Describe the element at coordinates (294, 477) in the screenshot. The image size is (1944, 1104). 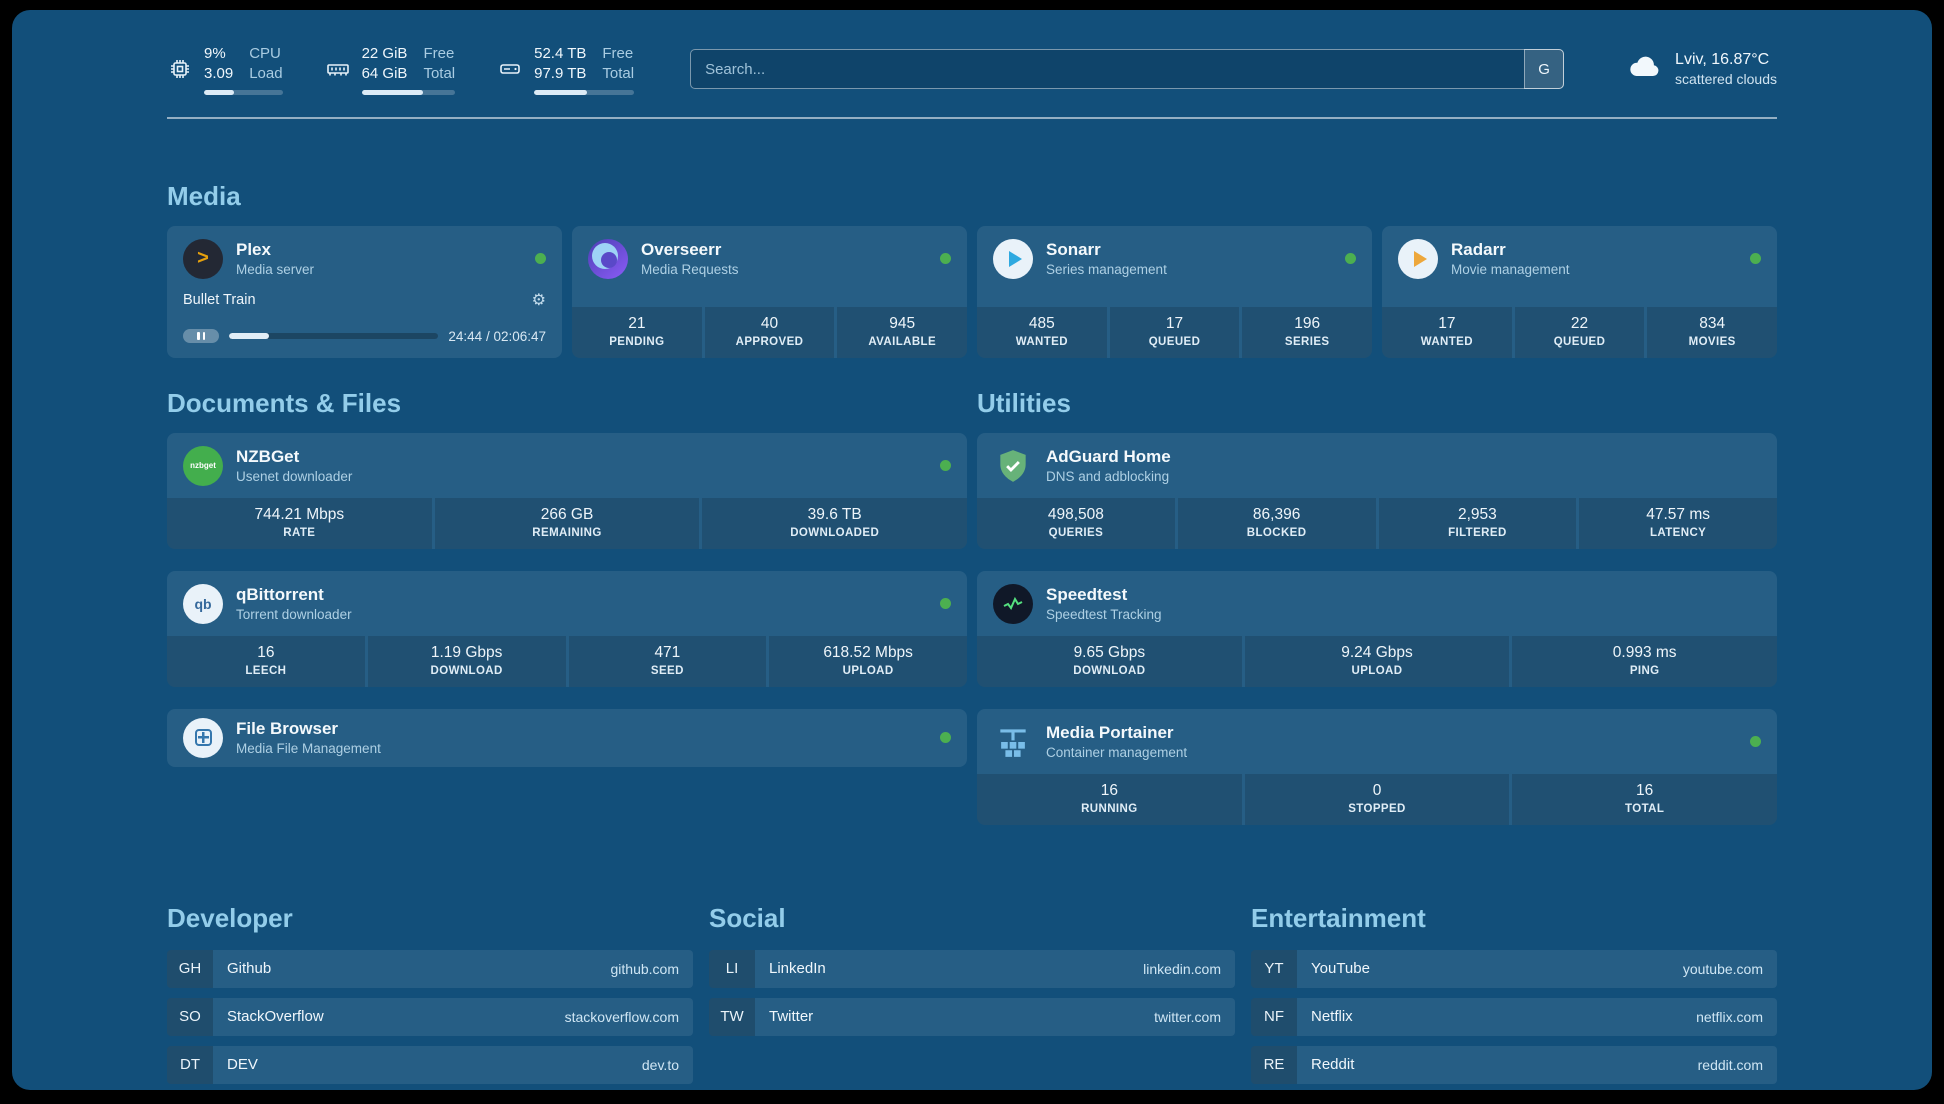
I see `app-subtitle: Usenet downloader` at that location.